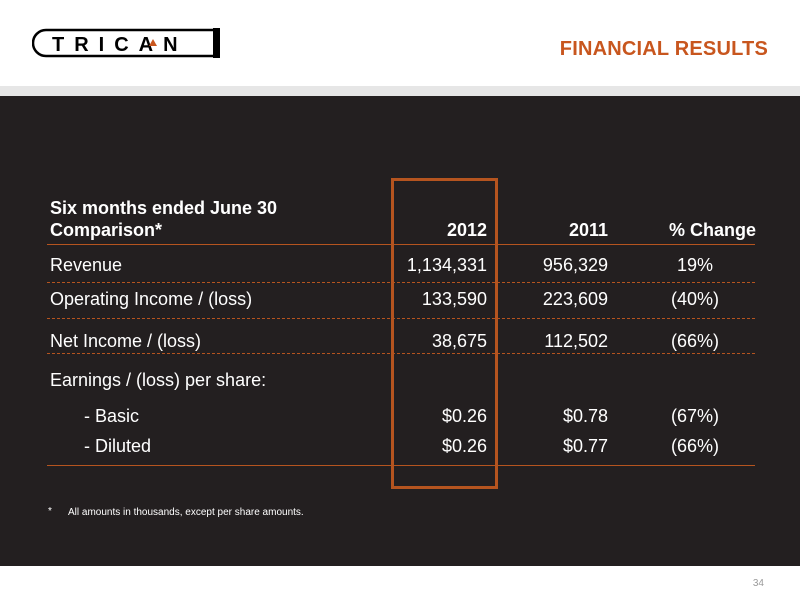 The width and height of the screenshot is (800, 600). I want to click on row-label: - Diluted, so click(118, 446).